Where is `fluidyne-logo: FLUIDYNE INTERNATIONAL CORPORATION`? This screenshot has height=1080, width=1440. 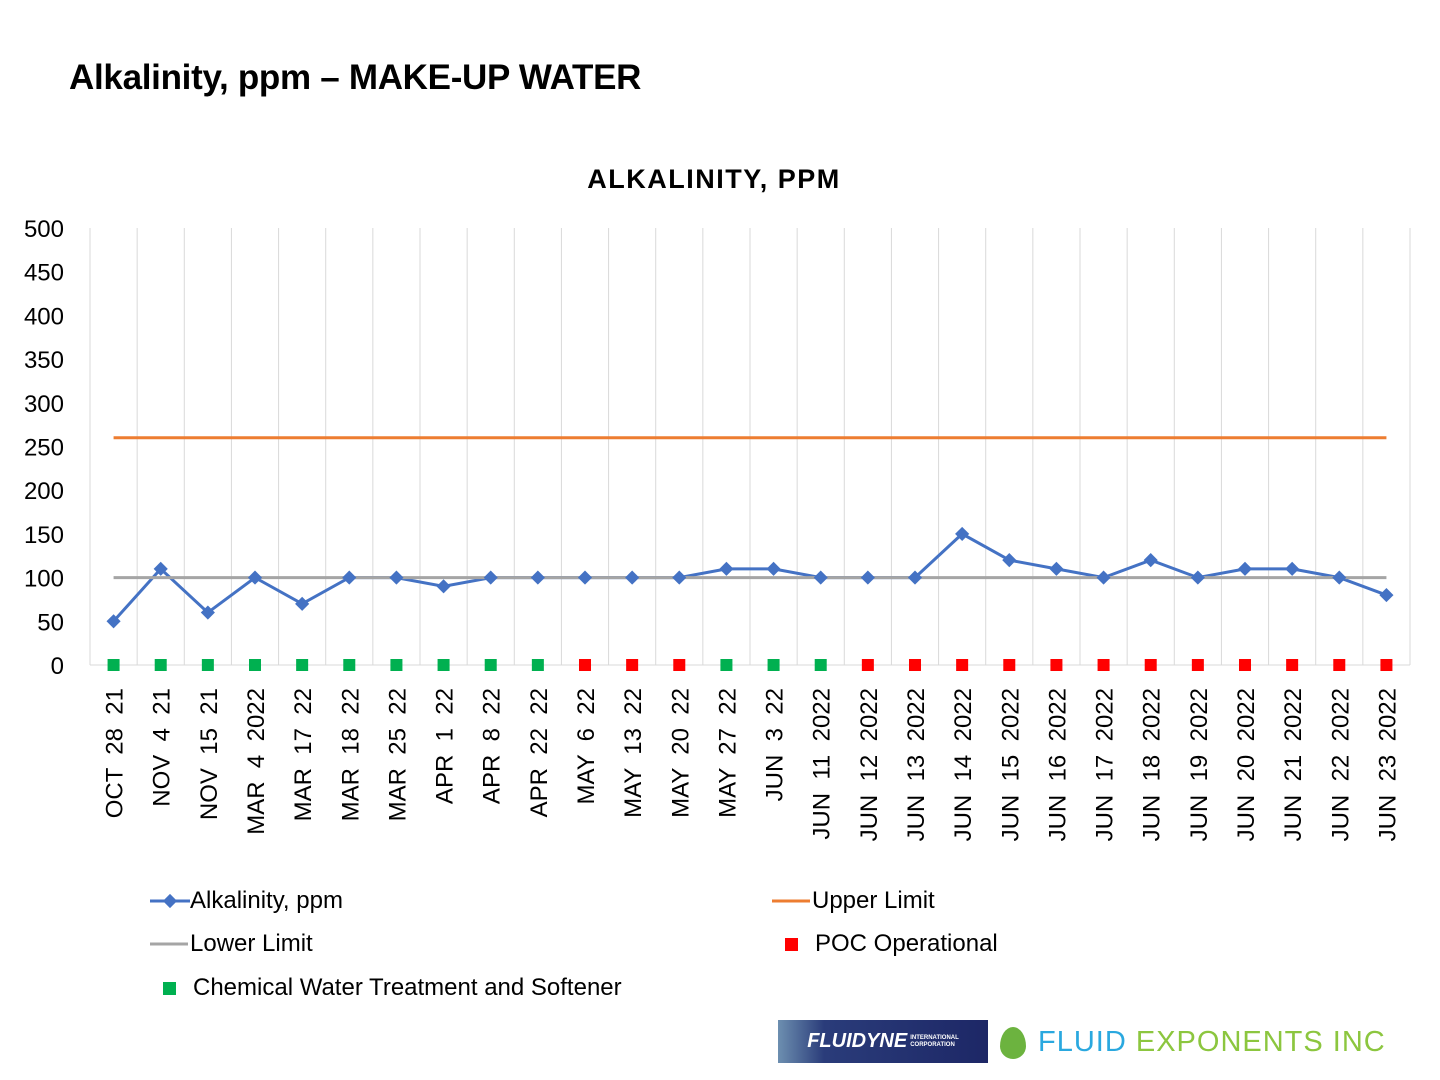 fluidyne-logo: FLUIDYNE INTERNATIONAL CORPORATION is located at coordinates (883, 1041).